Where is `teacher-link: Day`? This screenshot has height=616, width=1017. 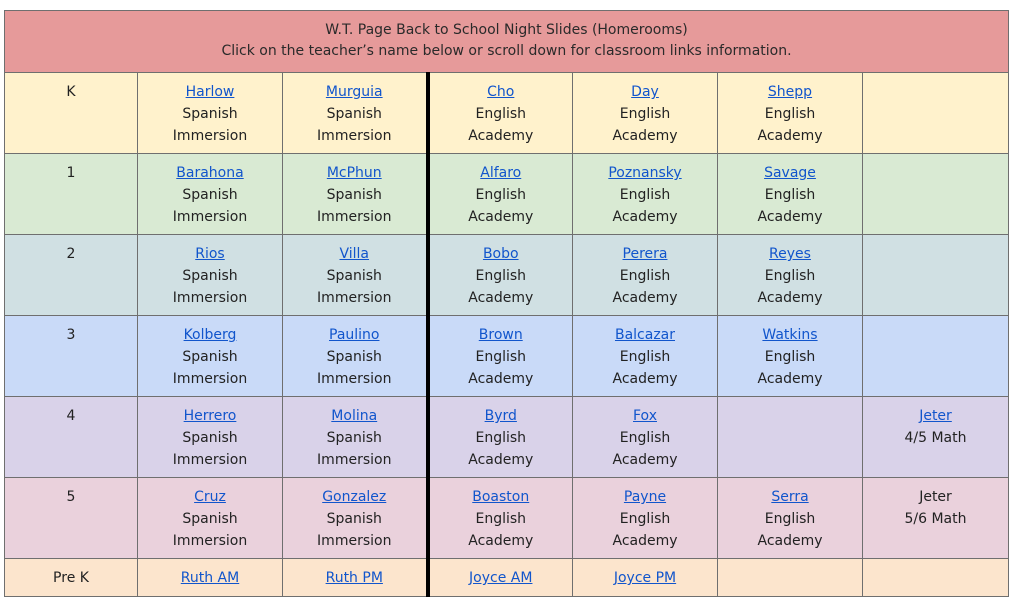
teacher-link: Day is located at coordinates (645, 92).